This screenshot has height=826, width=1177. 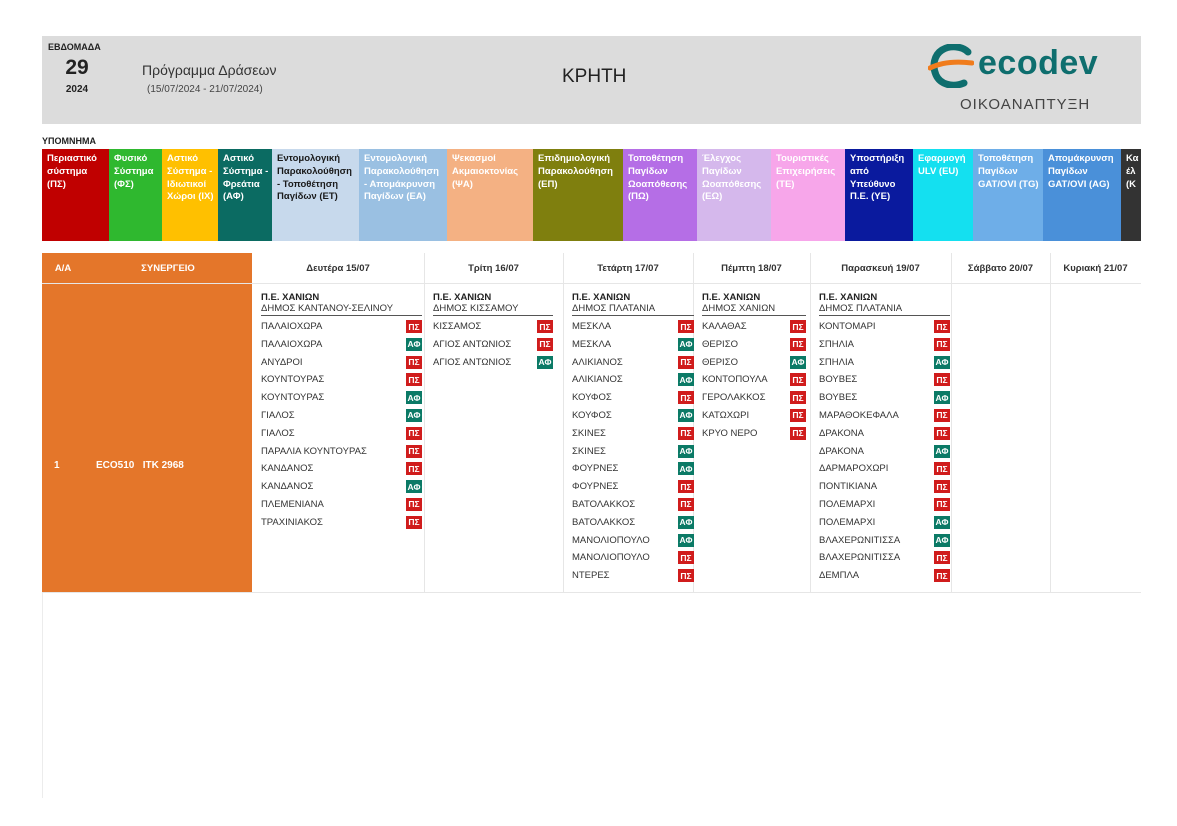 I want to click on ecodev-e-icon, so click(x=951, y=66).